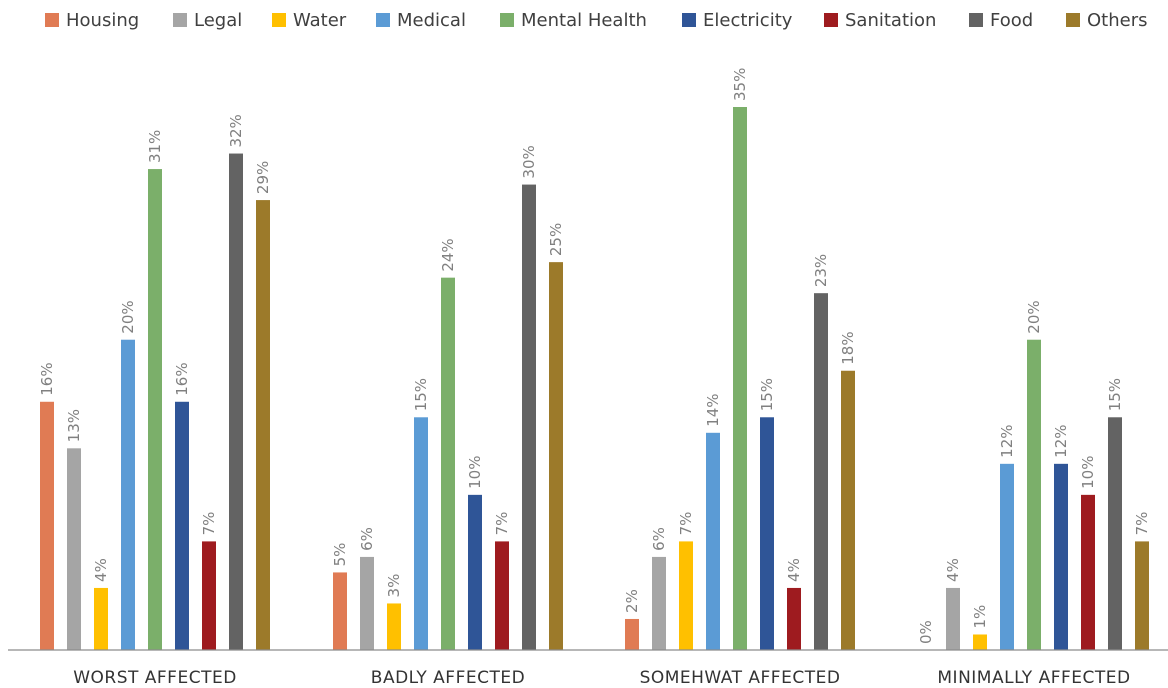  What do you see at coordinates (155, 146) in the screenshot?
I see `value-label-worst-affected-mental-health: 31%` at bounding box center [155, 146].